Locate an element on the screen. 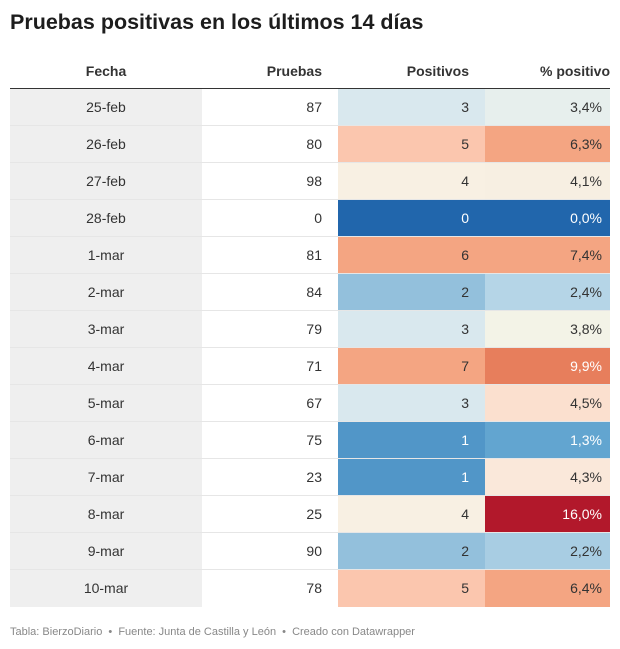 This screenshot has height=649, width=620. table-row: 9-mar 90 2 2,2% is located at coordinates (310, 551).